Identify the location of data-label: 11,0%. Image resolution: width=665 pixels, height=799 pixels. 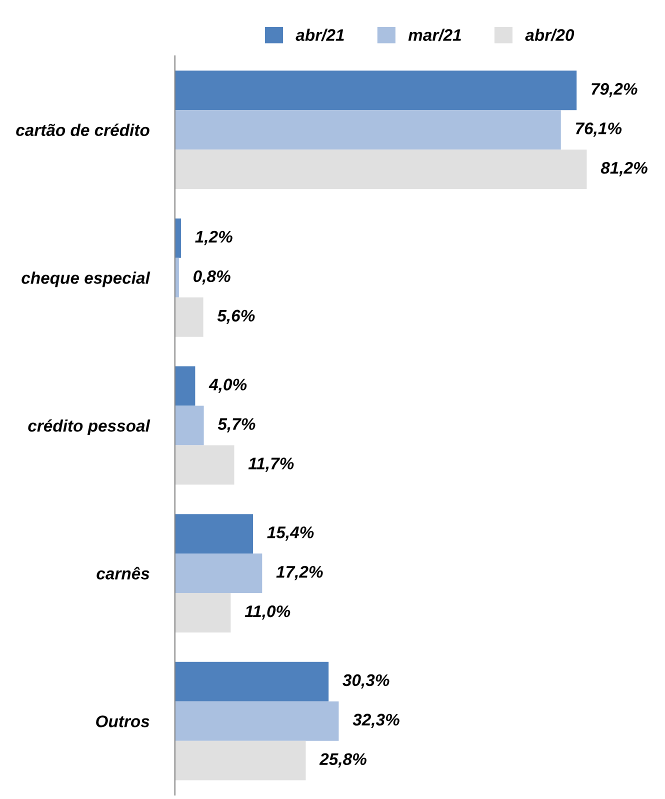
(267, 612).